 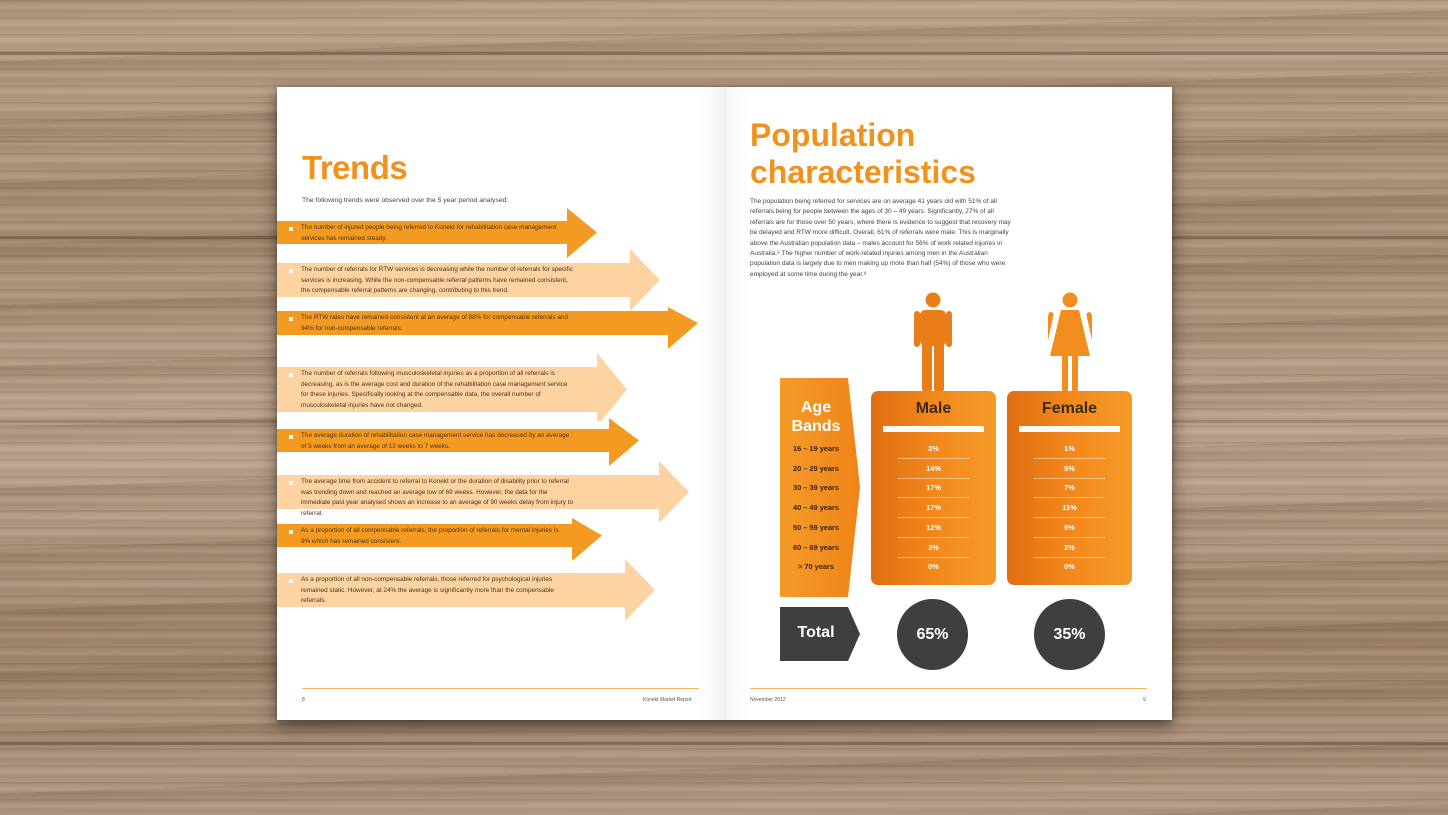 I want to click on female-value: 11%, so click(x=1069, y=508).